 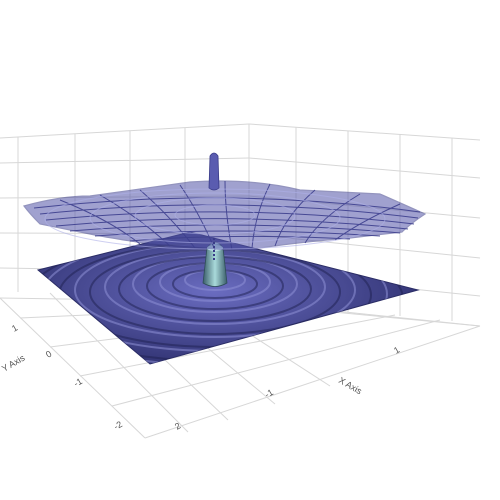 I want to click on y-tick-label: 2, so click(x=177, y=426).